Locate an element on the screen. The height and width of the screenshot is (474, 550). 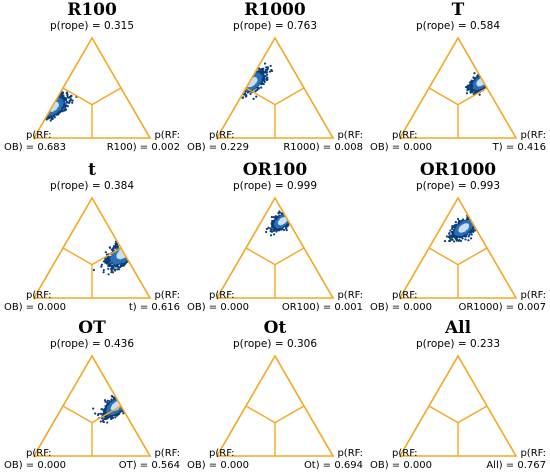
right-vertex-label: p(RF: Ot) = 0.694 is located at coordinates (333, 460).